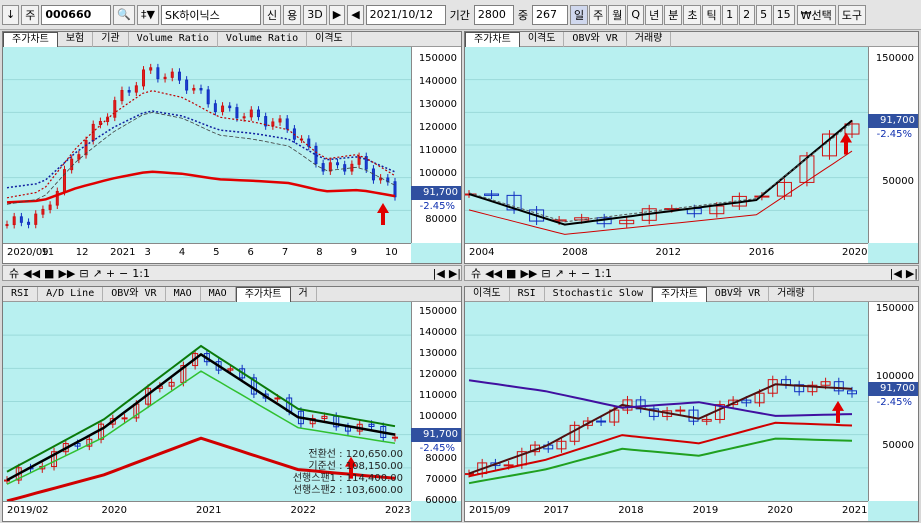 The image size is (921, 523). I want to click on date-input: 2021/10/12, so click(405, 14).